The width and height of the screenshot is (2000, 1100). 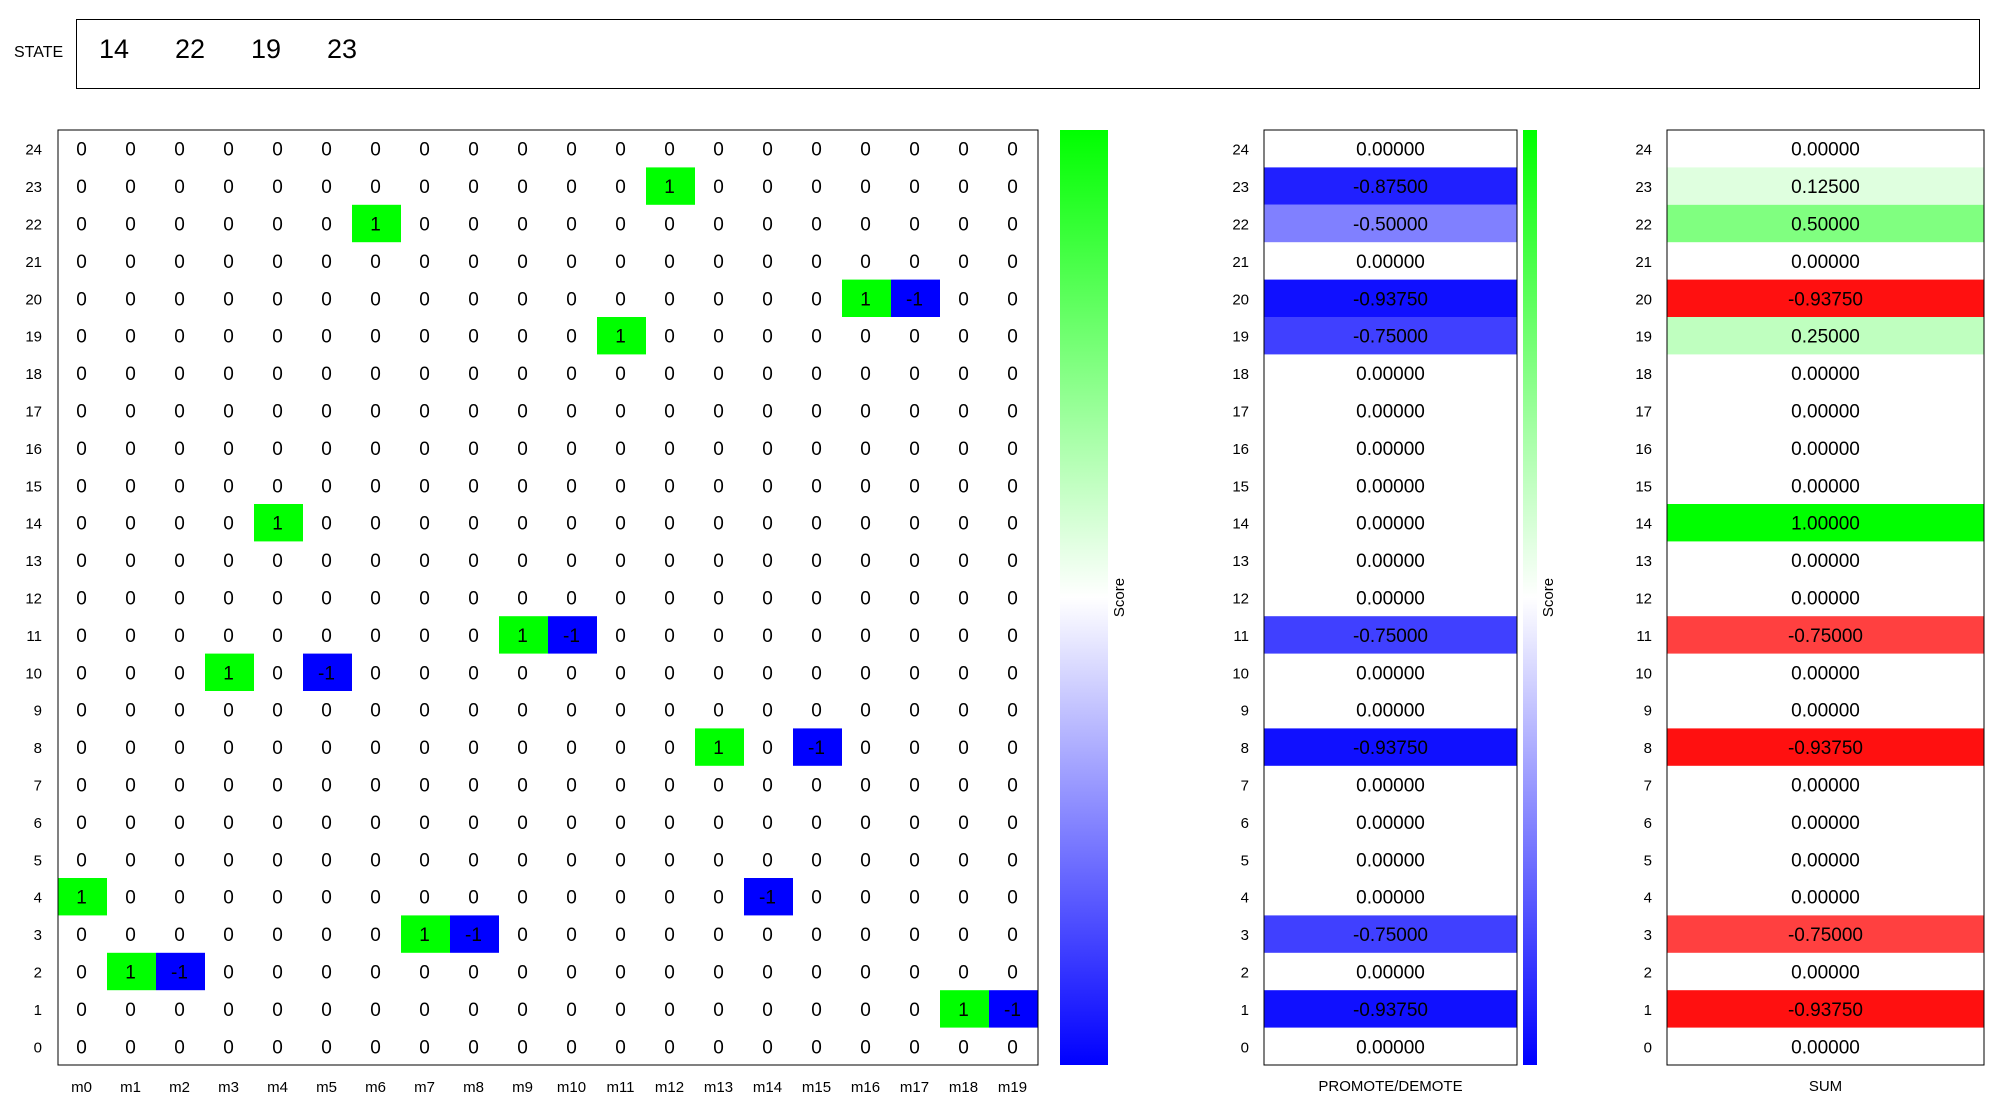 What do you see at coordinates (33, 225) in the screenshot?
I see `row-tick-label: 22` at bounding box center [33, 225].